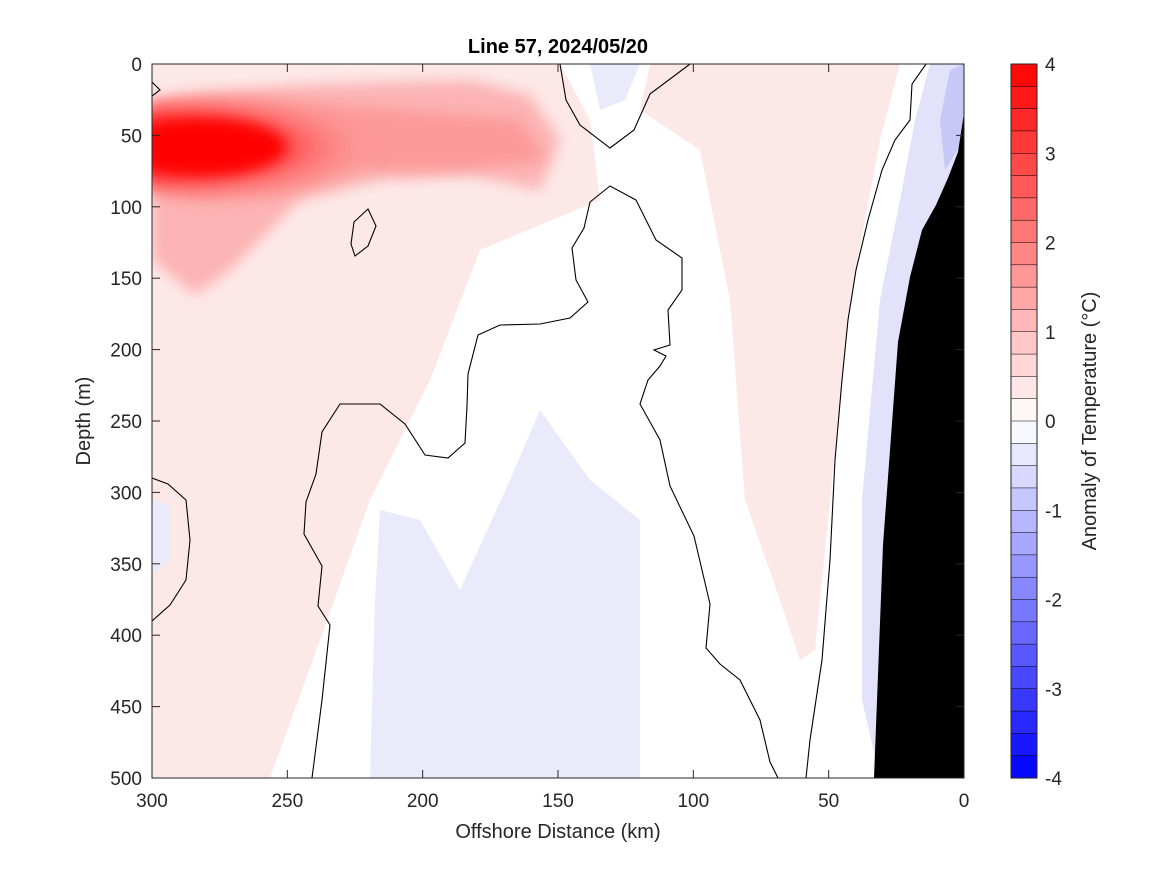 The image size is (1167, 875). Describe the element at coordinates (1050, 244) in the screenshot. I see `colorbar-tick-label: 2` at that location.